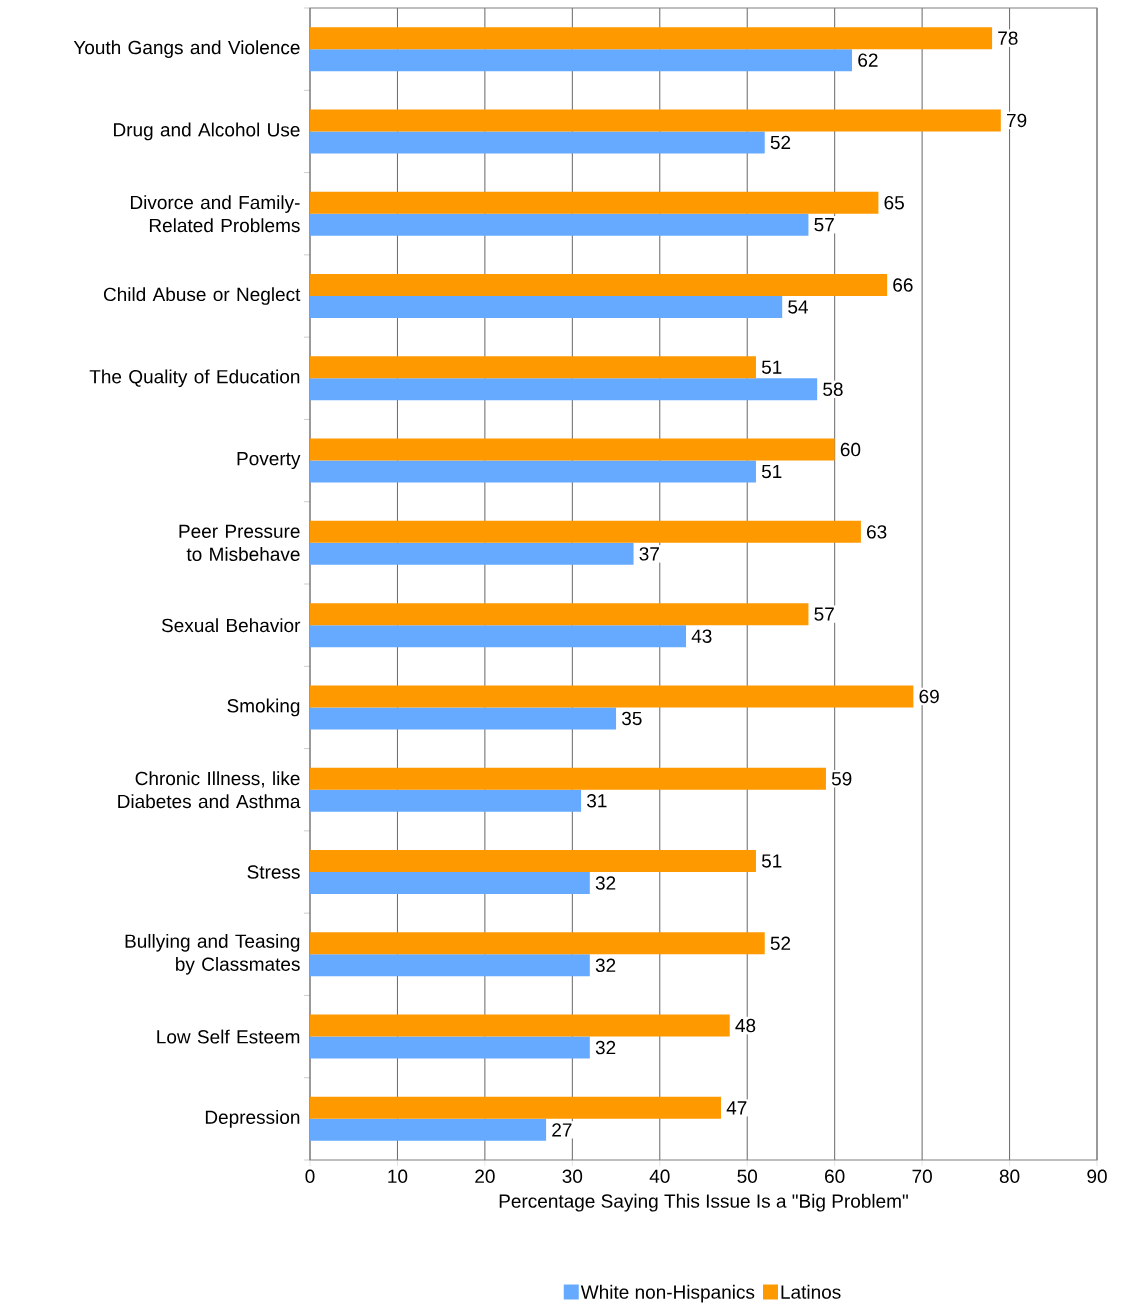  What do you see at coordinates (485, 1176) in the screenshot?
I see `x-tick-label: 20` at bounding box center [485, 1176].